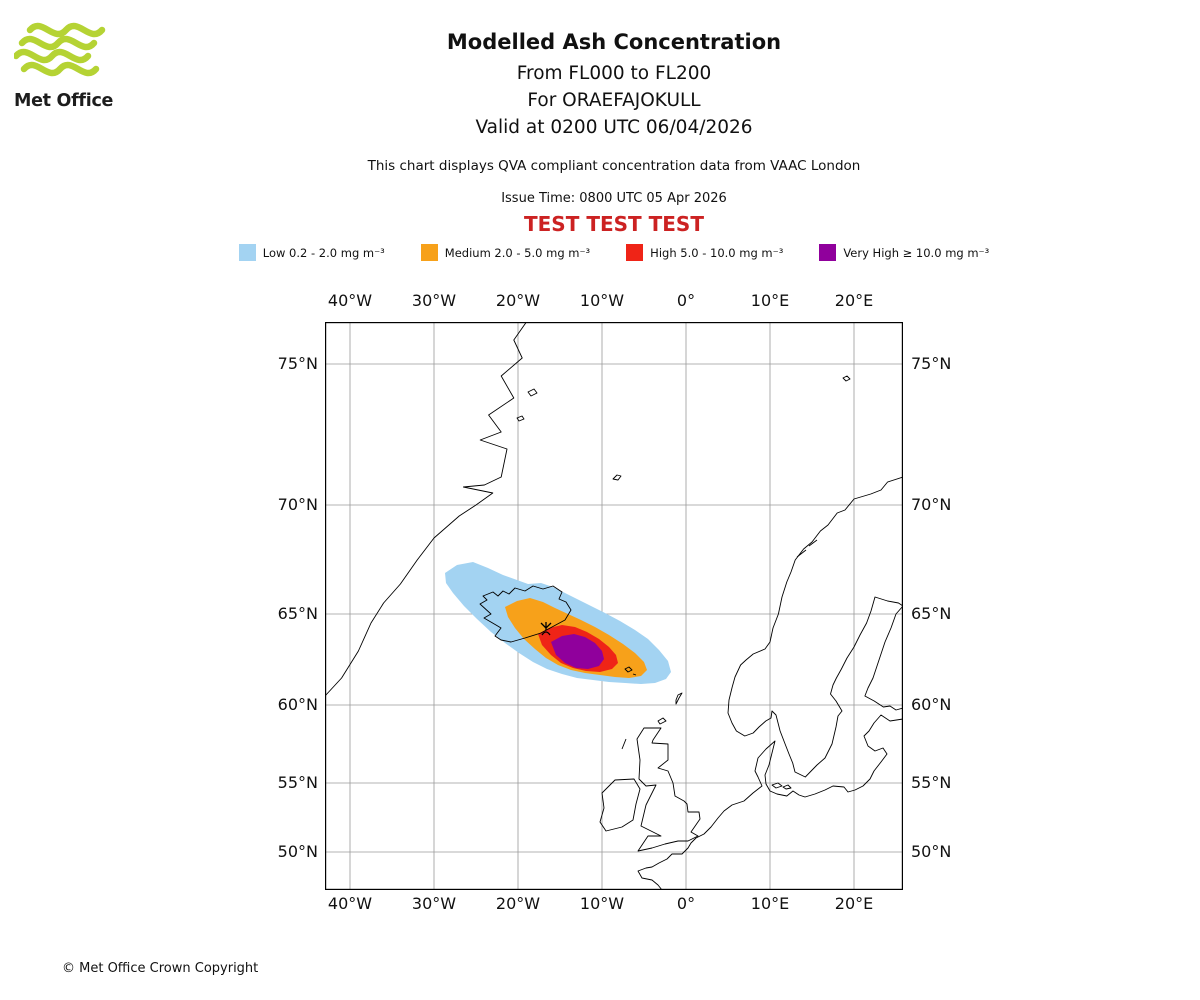  What do you see at coordinates (614, 42) in the screenshot?
I see `page-title: Modelled Ash Concentration` at bounding box center [614, 42].